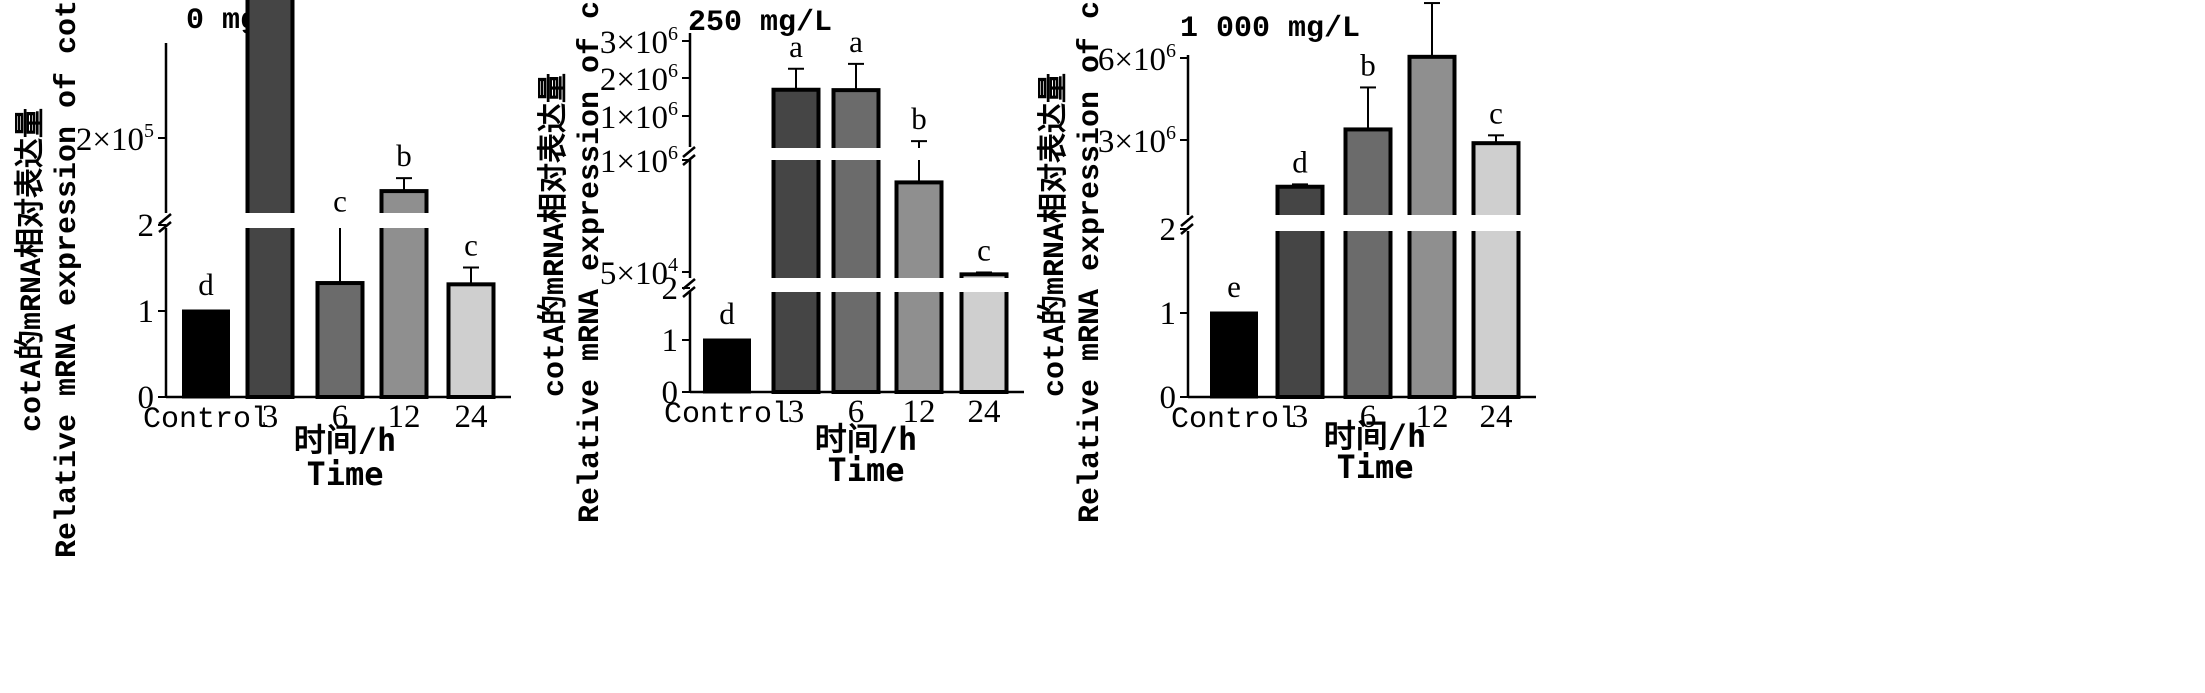 Image resolution: width=2205 pixels, height=693 pixels. Describe the element at coordinates (115, 139) in the screenshot. I see `y-tick-label-upper-0: 2×10⁵` at that location.